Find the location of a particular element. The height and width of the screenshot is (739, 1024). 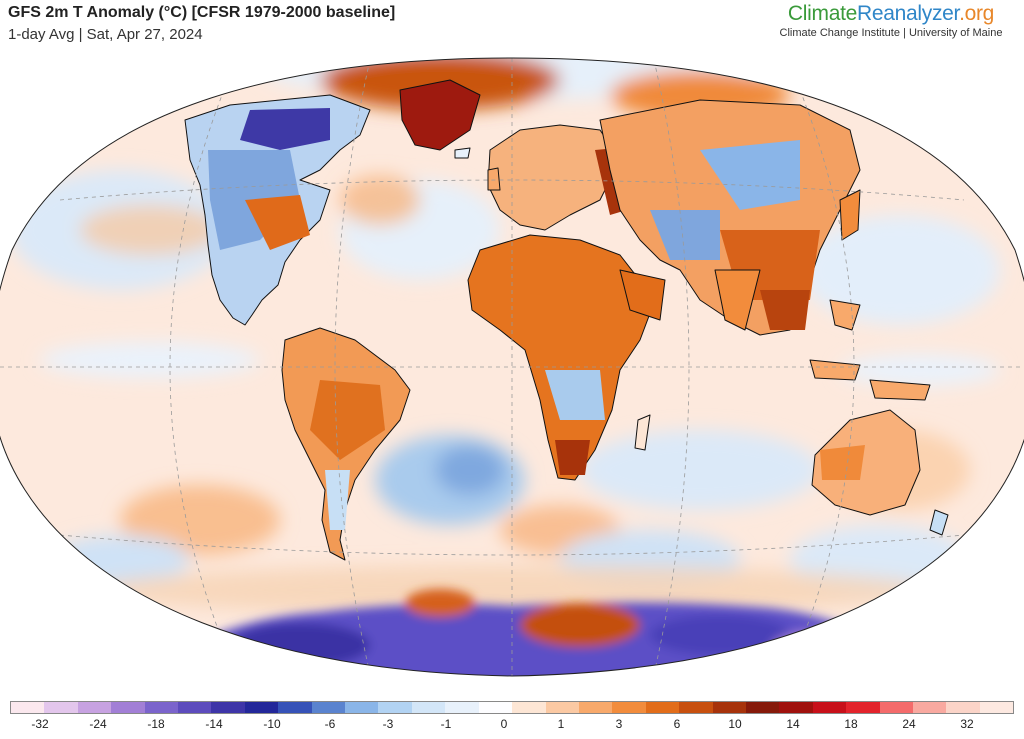

legend-label: -24 is located at coordinates (98, 724).